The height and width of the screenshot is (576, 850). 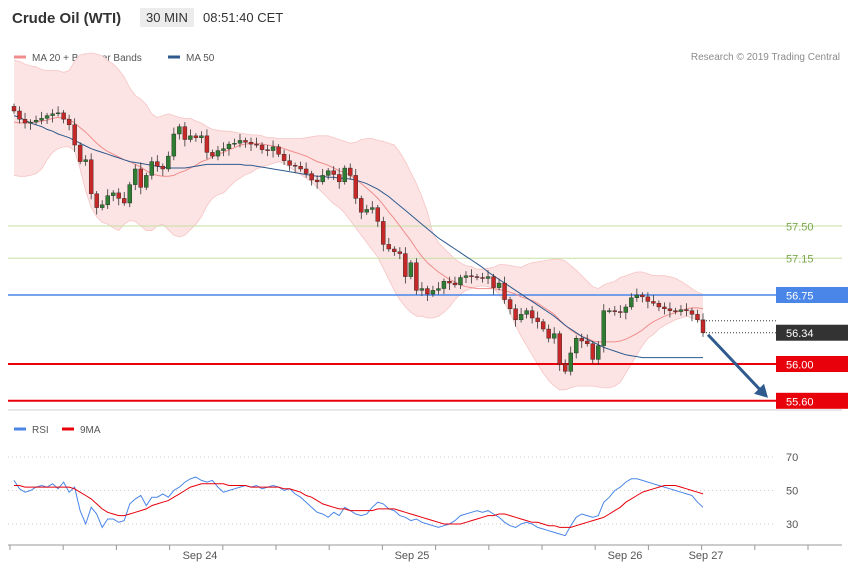 I want to click on last-price-label: 56.34, so click(x=800, y=334).